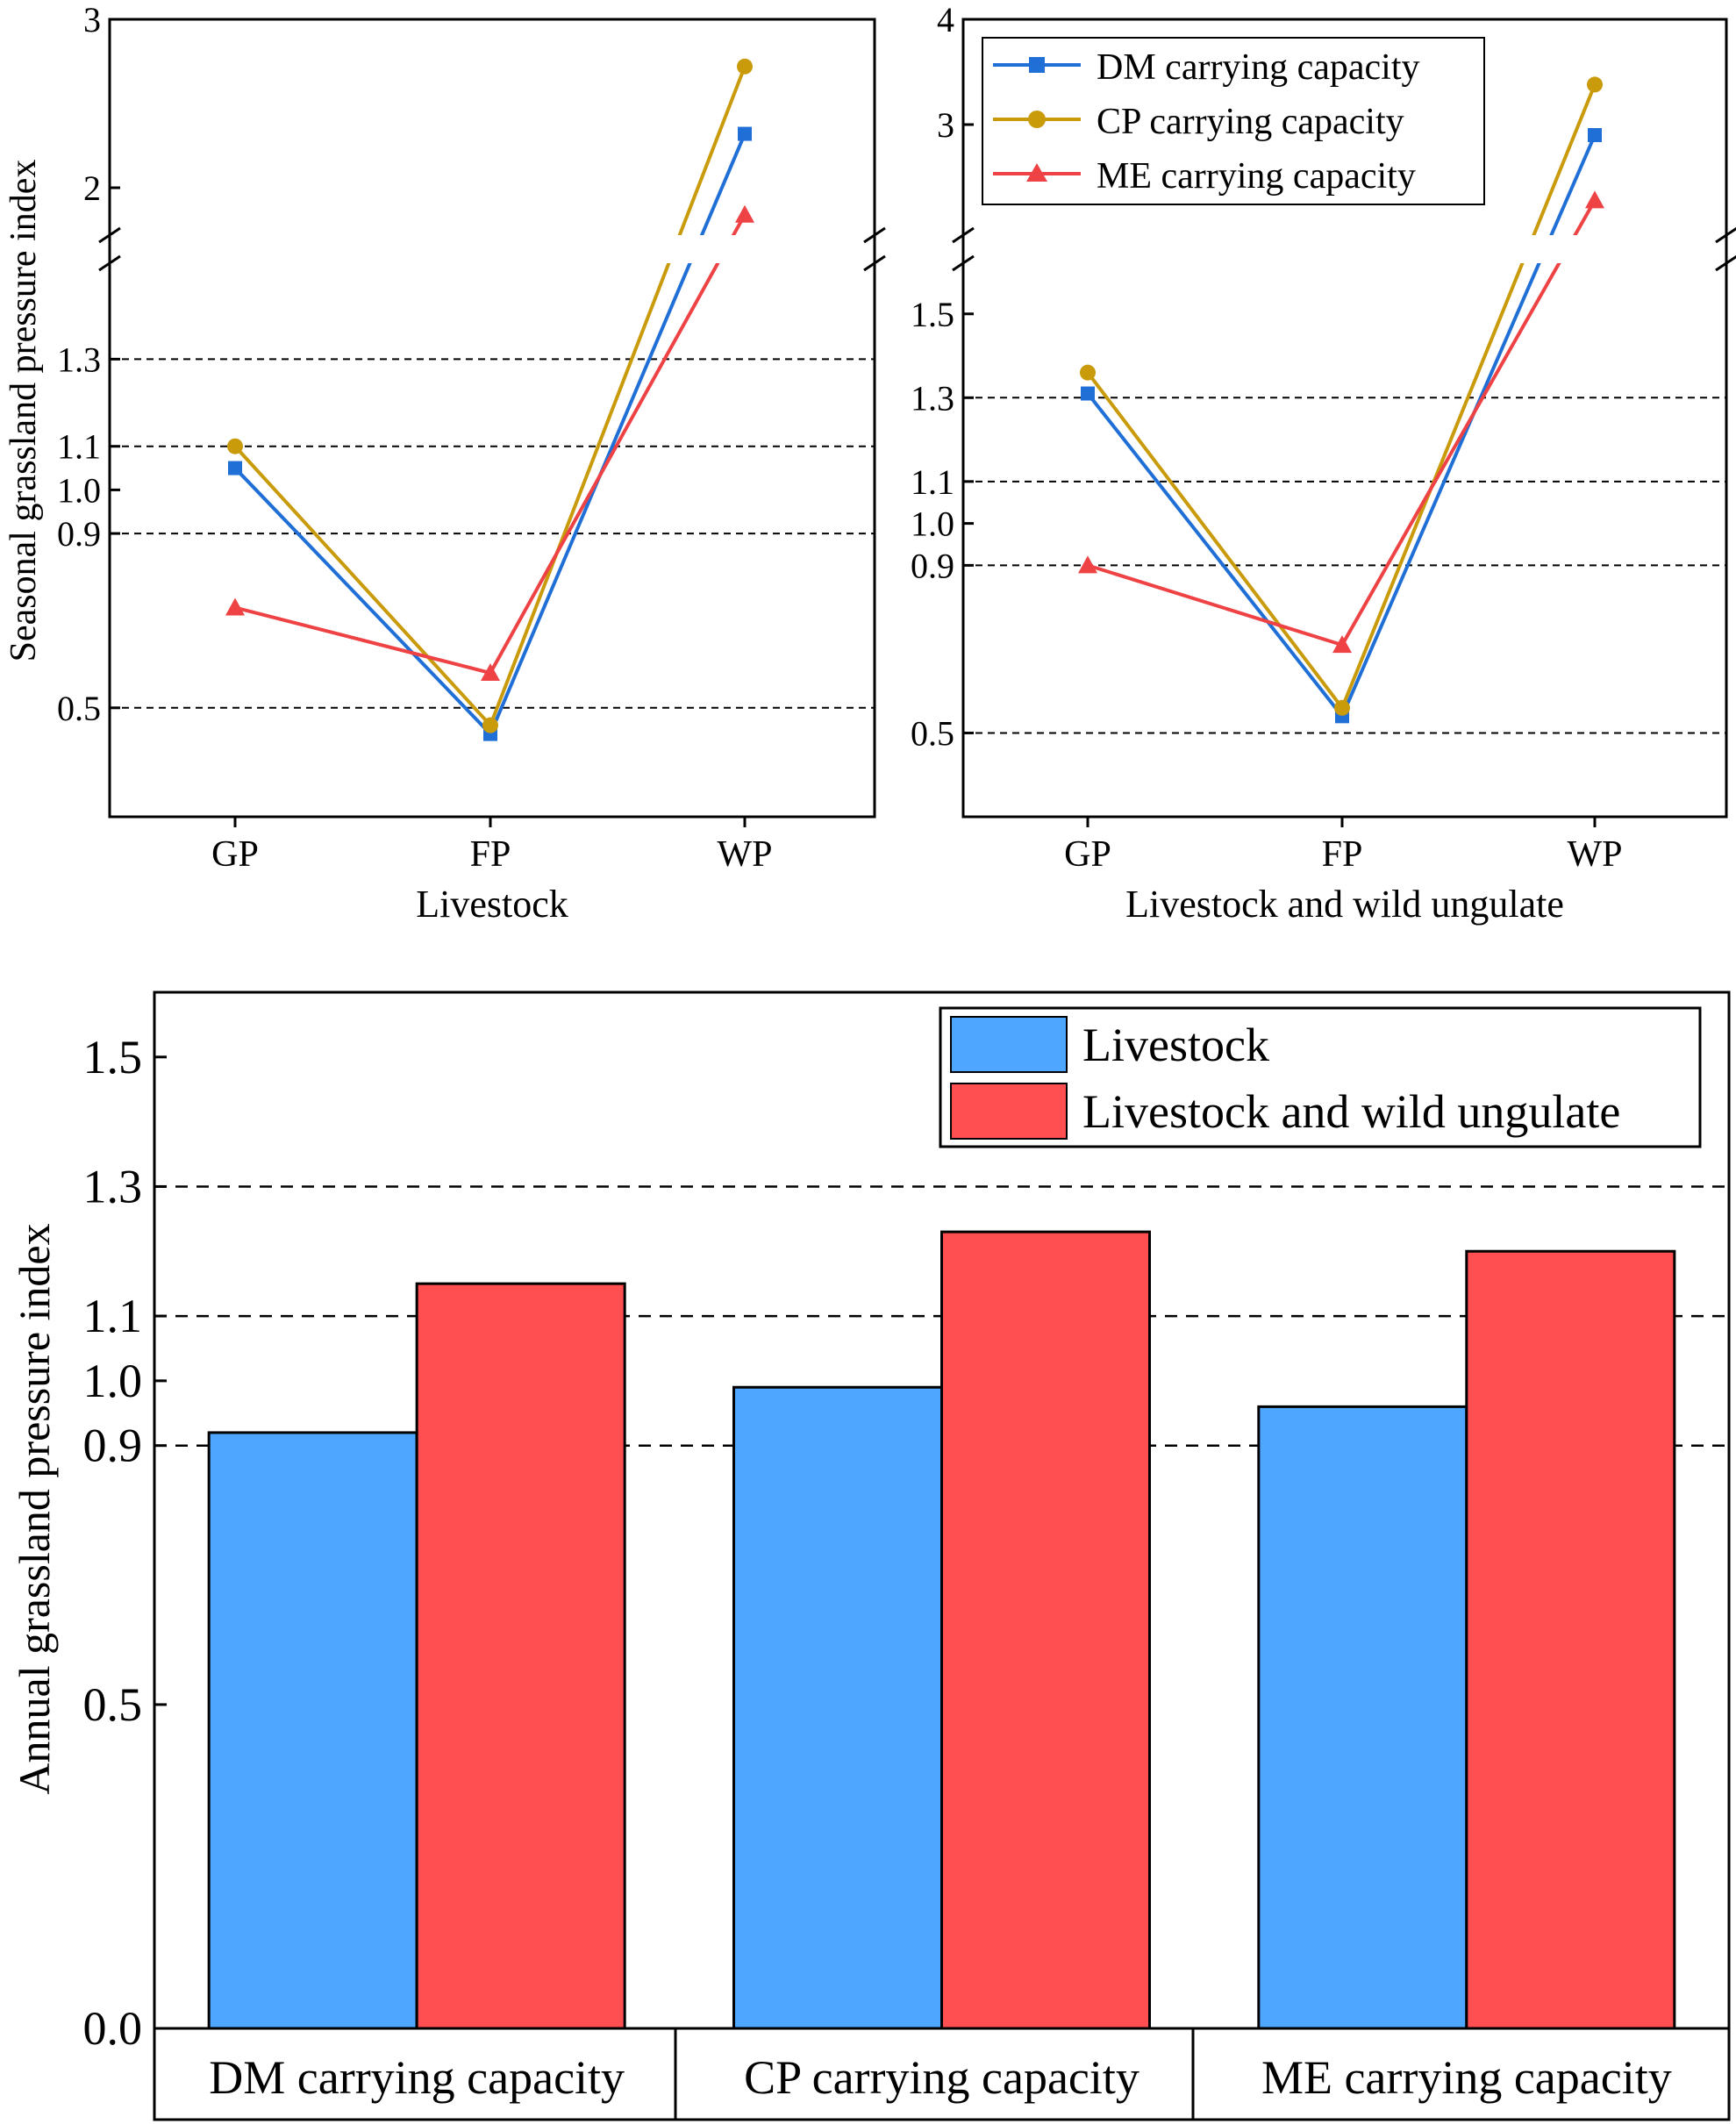 The width and height of the screenshot is (1736, 2124). What do you see at coordinates (1036, 173) in the screenshot?
I see `legend-me-marker` at bounding box center [1036, 173].